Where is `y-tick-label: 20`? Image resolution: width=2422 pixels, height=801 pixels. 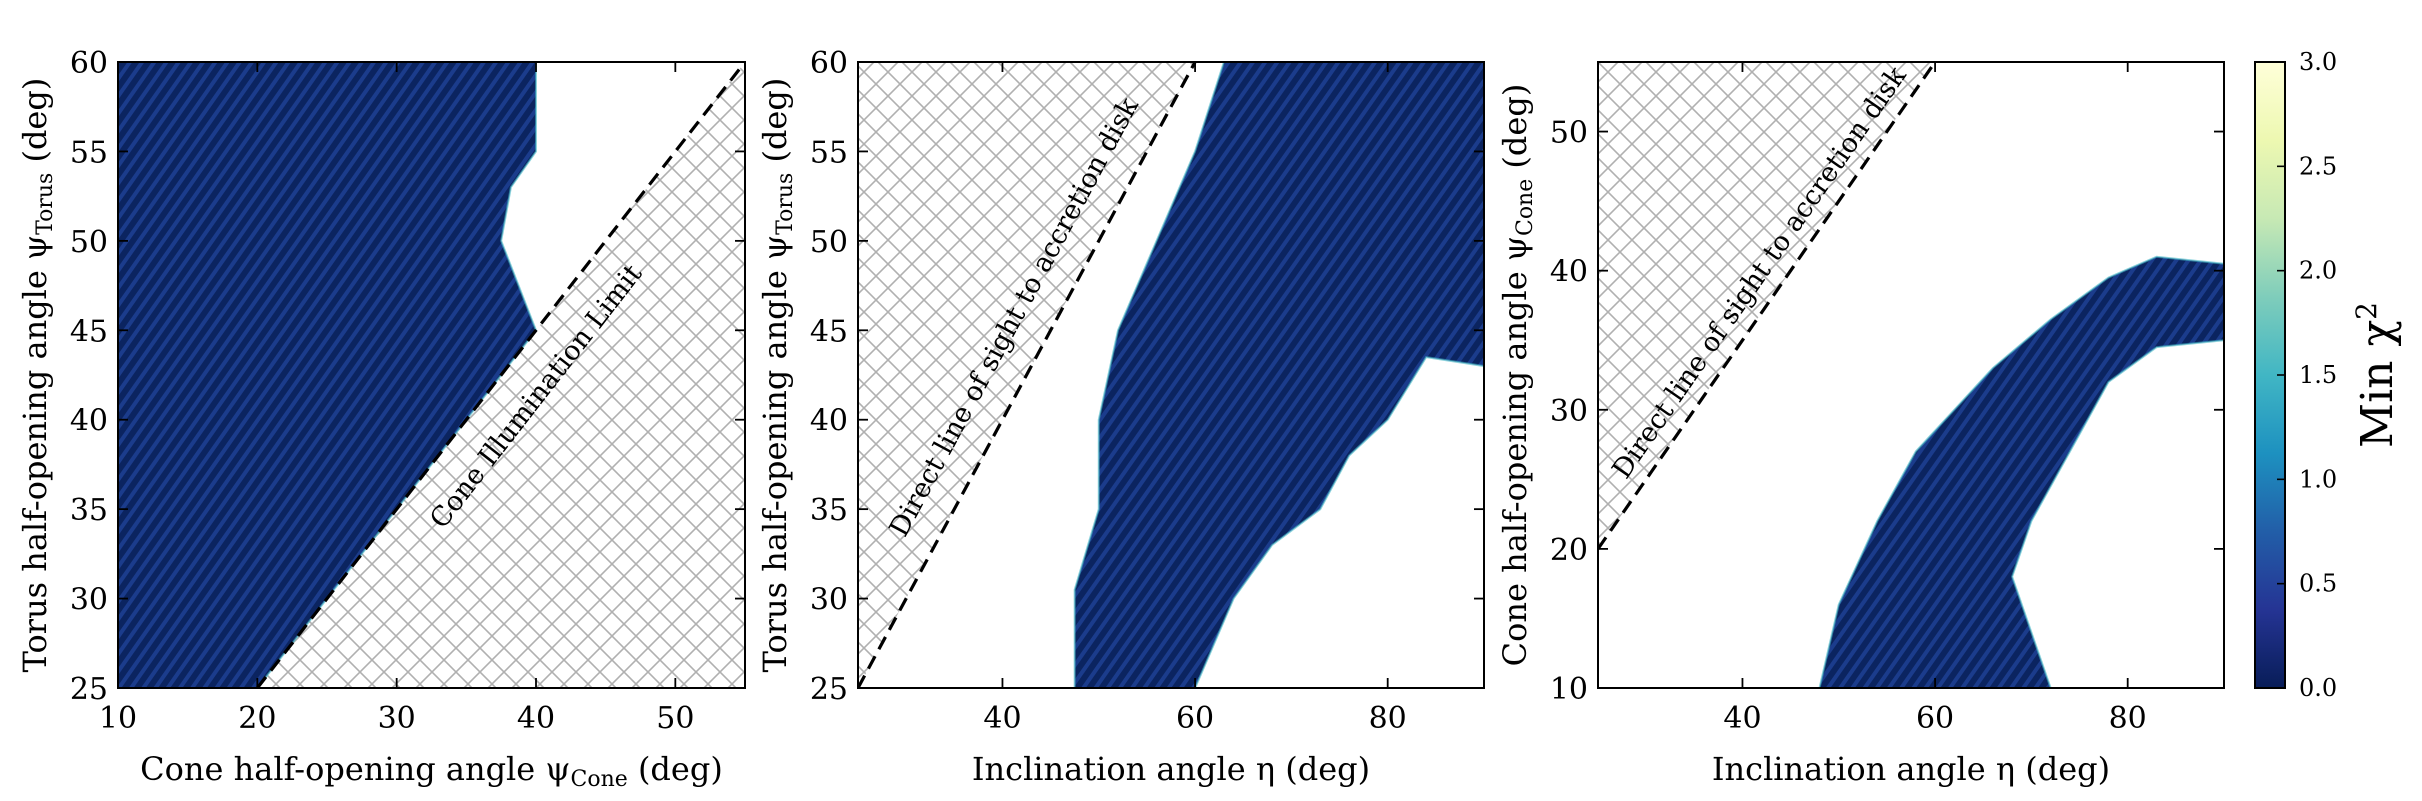
y-tick-label: 20 is located at coordinates (1569, 550).